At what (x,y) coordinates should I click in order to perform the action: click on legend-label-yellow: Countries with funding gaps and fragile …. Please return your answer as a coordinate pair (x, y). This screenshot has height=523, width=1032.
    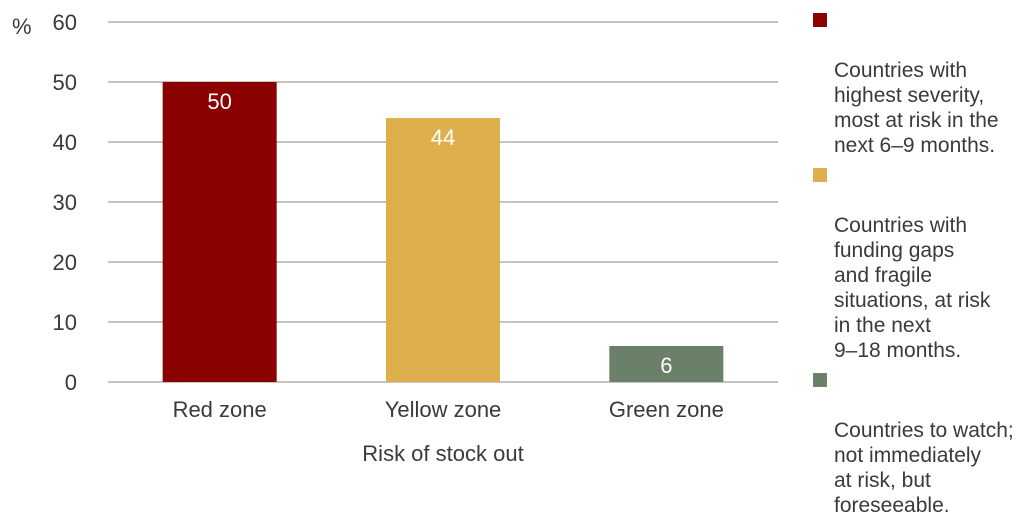
    Looking at the image, I should click on (912, 288).